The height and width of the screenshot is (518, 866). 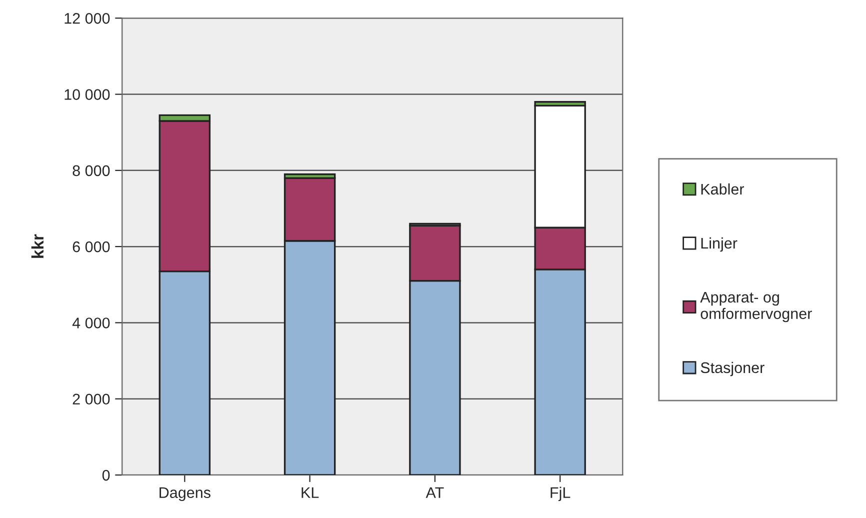 What do you see at coordinates (185, 494) in the screenshot?
I see `x-tick-label: Dagens` at bounding box center [185, 494].